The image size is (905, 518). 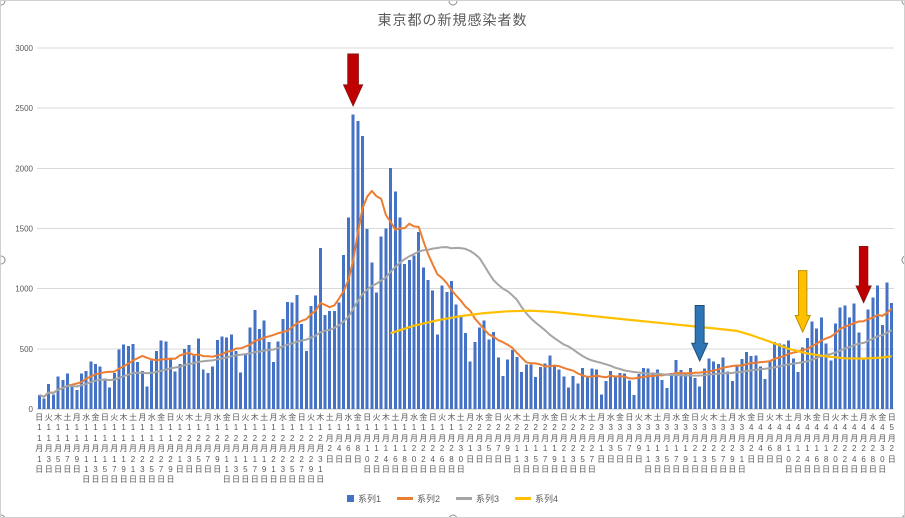 What do you see at coordinates (452, 498) in the screenshot?
I see `legend: 系列1 系列2 系列3 系列4` at bounding box center [452, 498].